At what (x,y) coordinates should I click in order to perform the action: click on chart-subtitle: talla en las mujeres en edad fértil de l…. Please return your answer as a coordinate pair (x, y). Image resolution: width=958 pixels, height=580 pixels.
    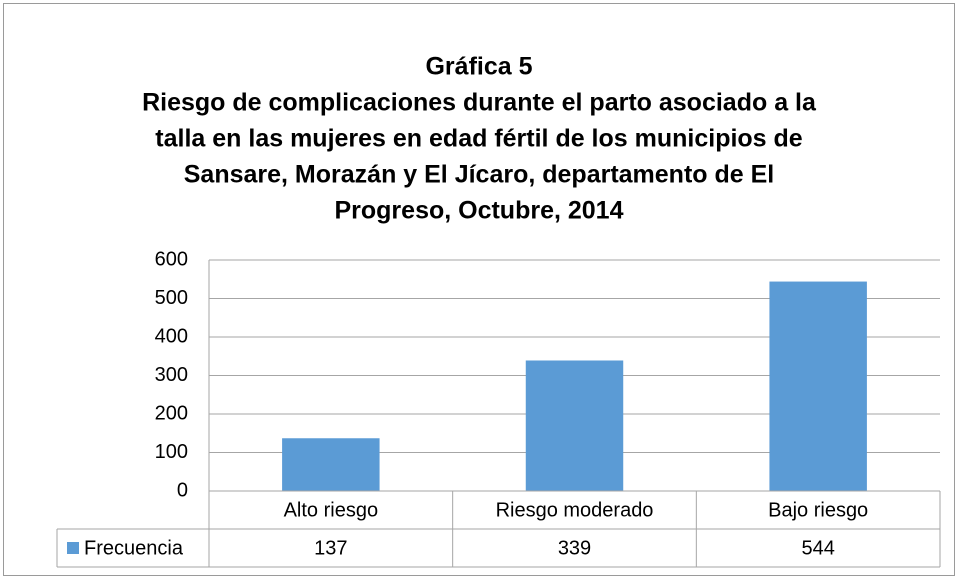
    Looking at the image, I should click on (479, 139).